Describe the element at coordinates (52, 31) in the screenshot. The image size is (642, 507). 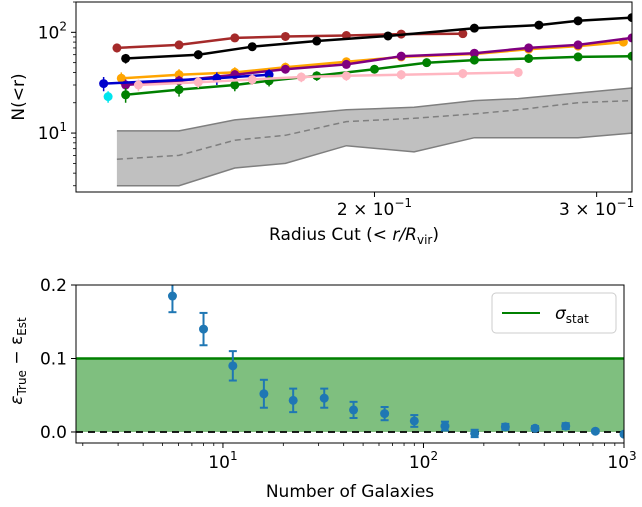
I see `top-y-tick-label: 10²` at that location.